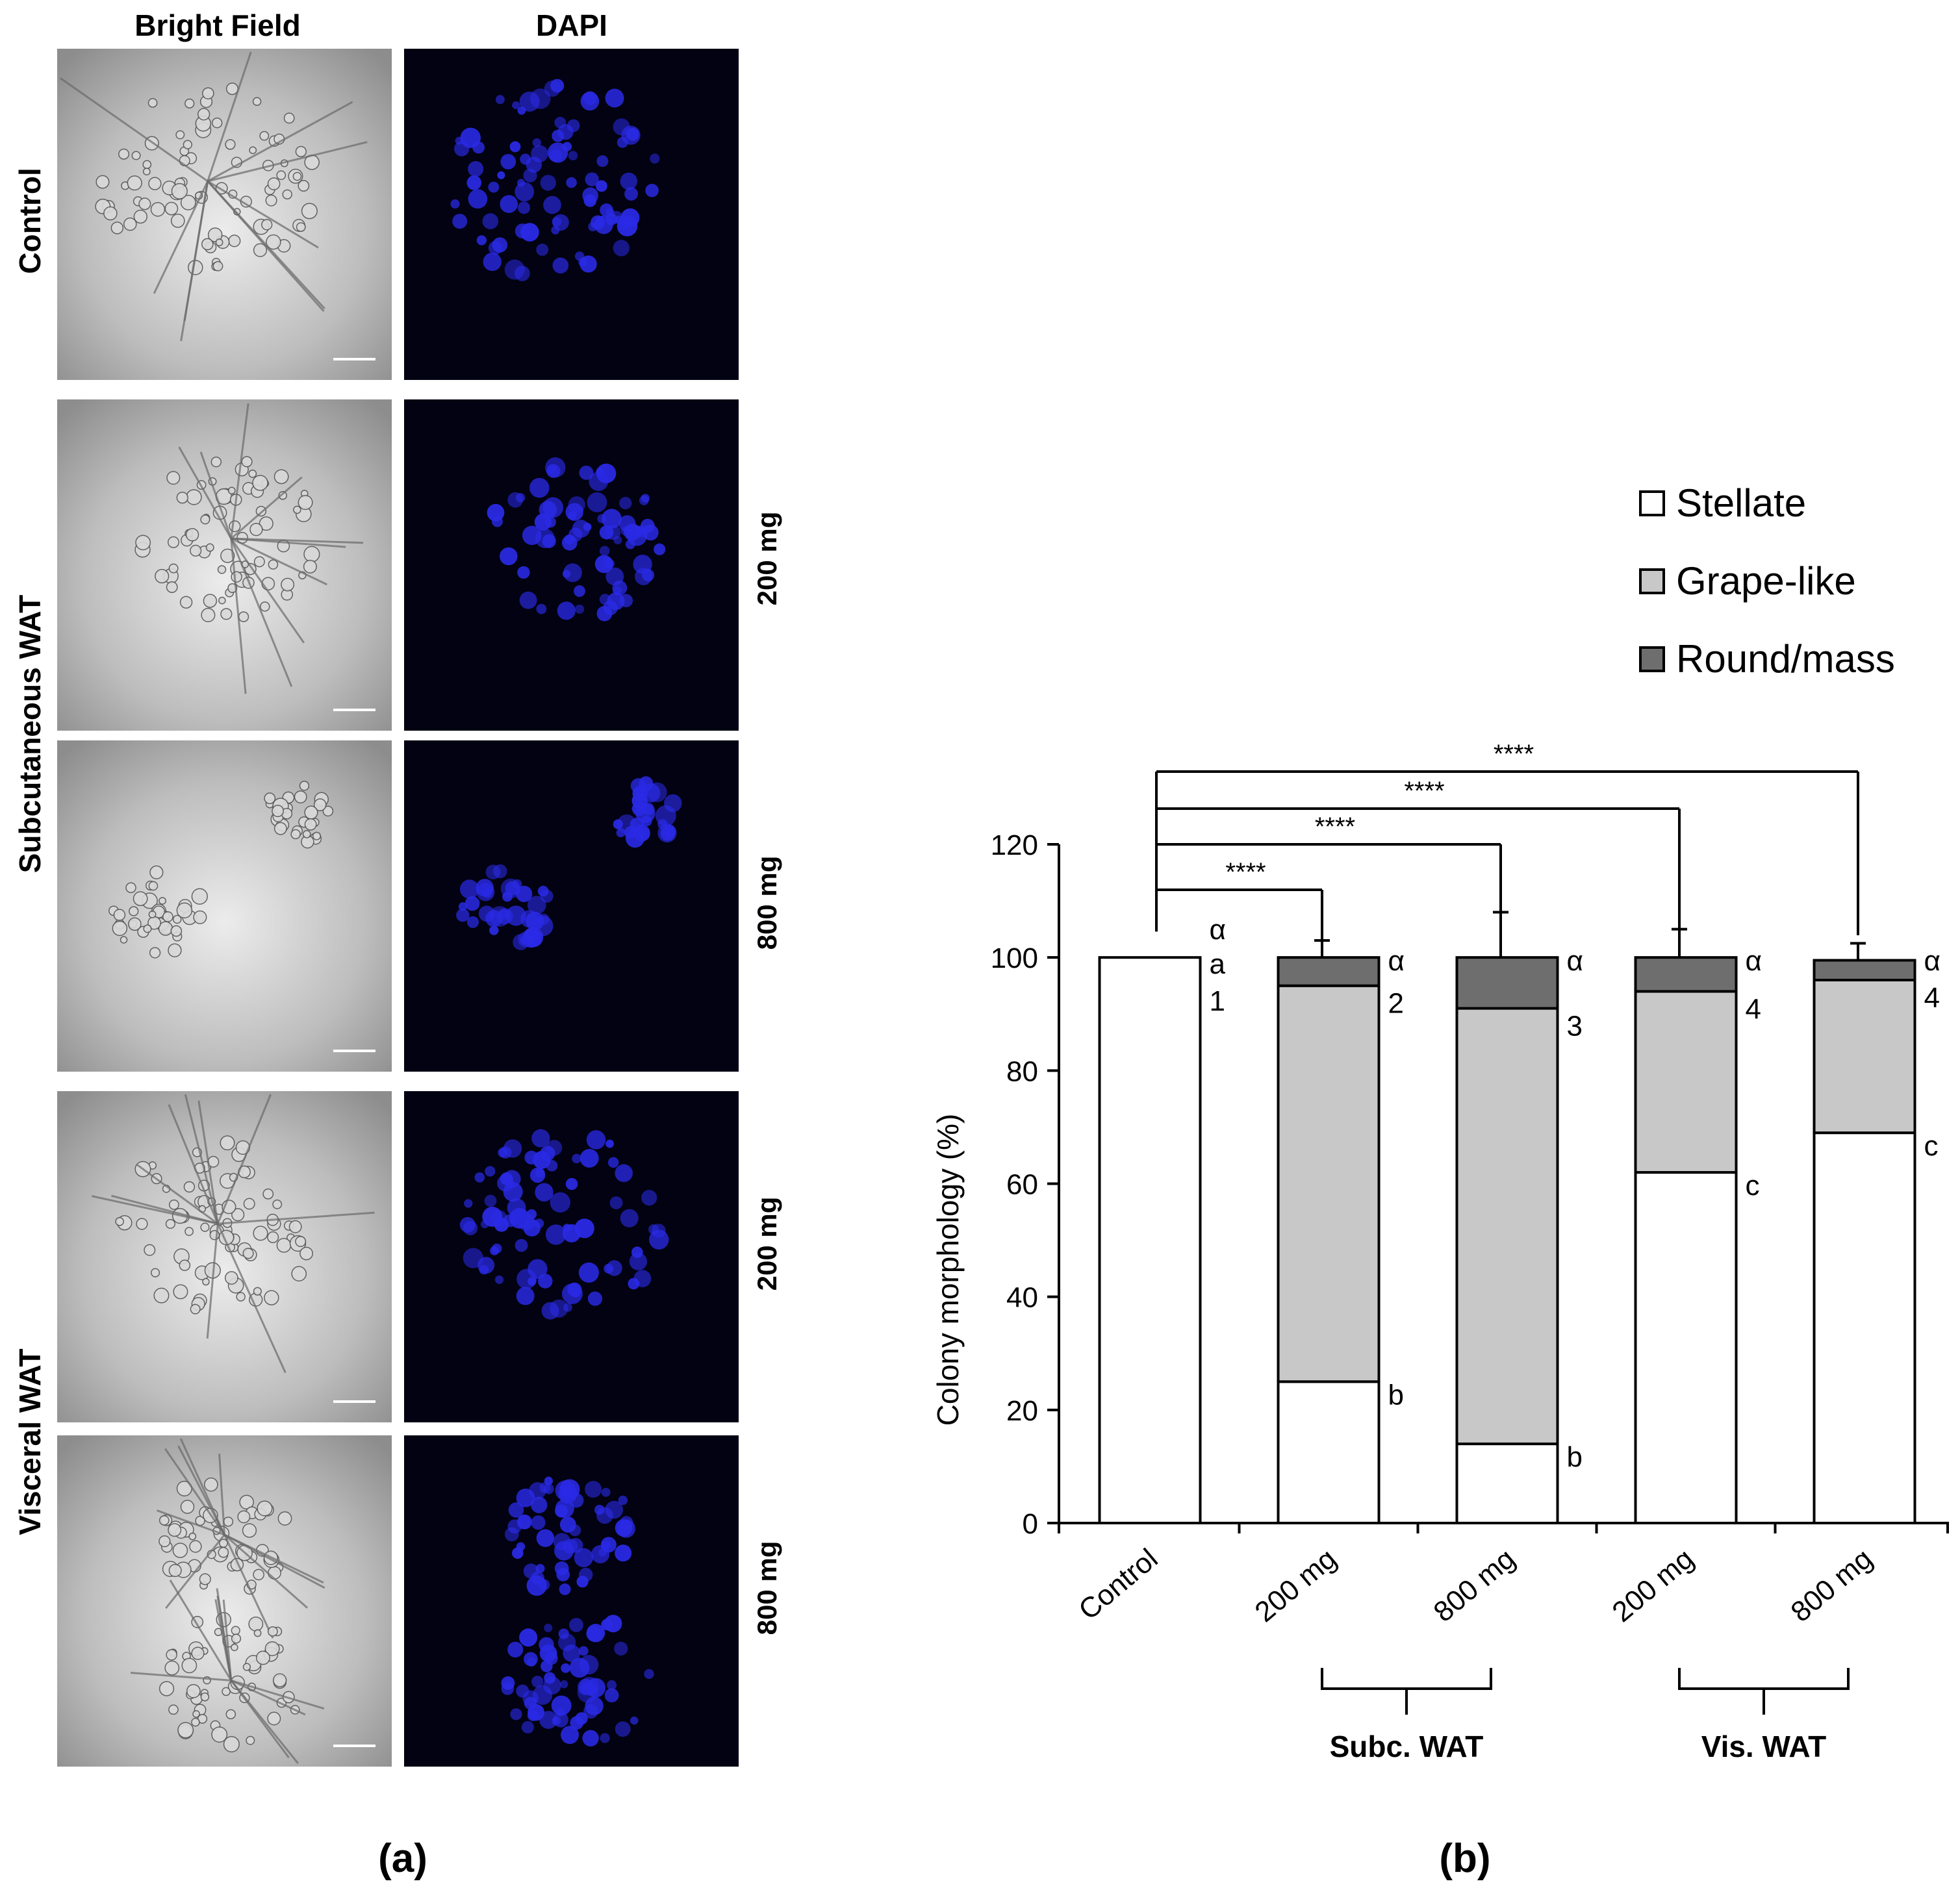 The height and width of the screenshot is (1903, 1960). I want to click on dose-label: 200 mg, so click(767, 1244).